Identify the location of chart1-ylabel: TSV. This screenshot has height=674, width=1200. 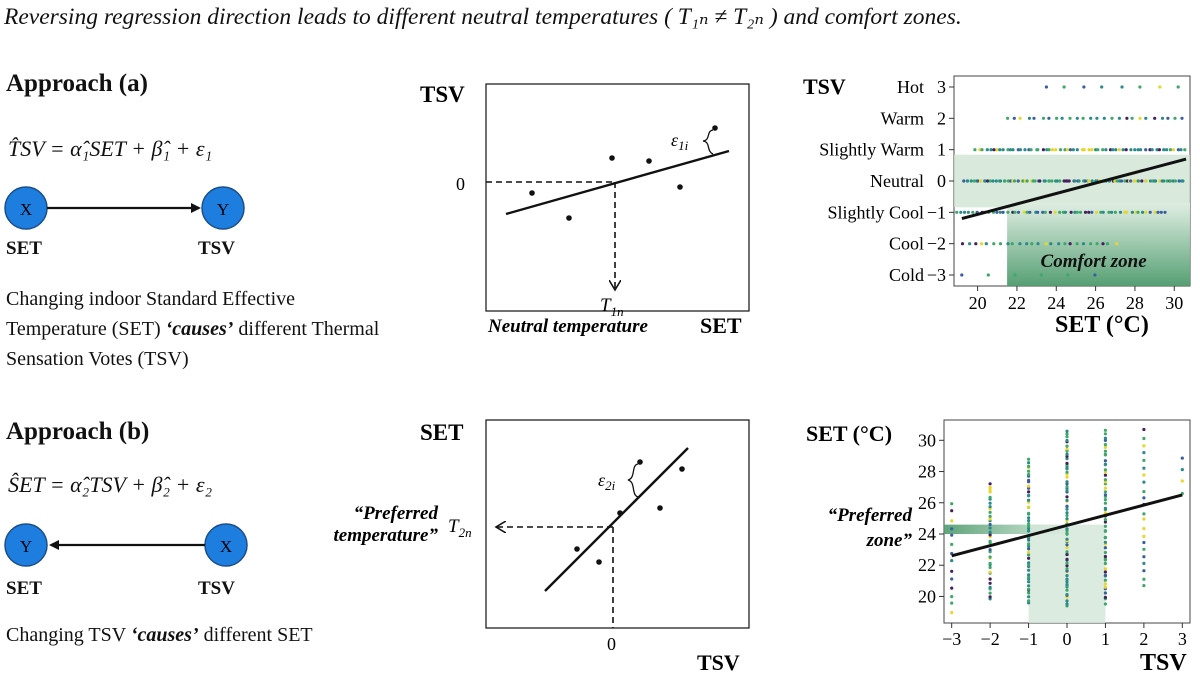
(824, 86).